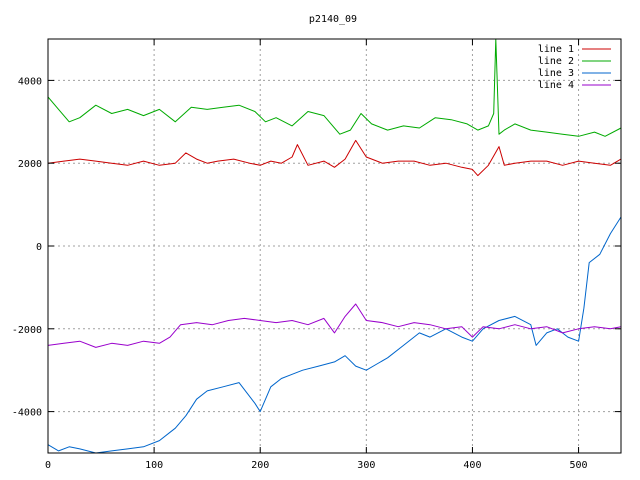 The height and width of the screenshot is (480, 640). What do you see at coordinates (556, 49) in the screenshot?
I see `legend-label: line 1` at bounding box center [556, 49].